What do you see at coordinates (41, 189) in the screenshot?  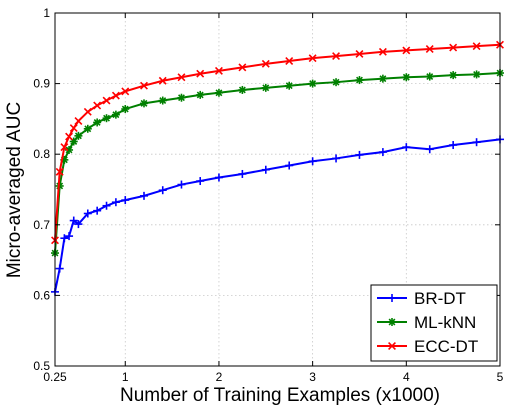 I see `y-tick-labels: 0.5 0.6 0.7 0.8 0.9 1` at bounding box center [41, 189].